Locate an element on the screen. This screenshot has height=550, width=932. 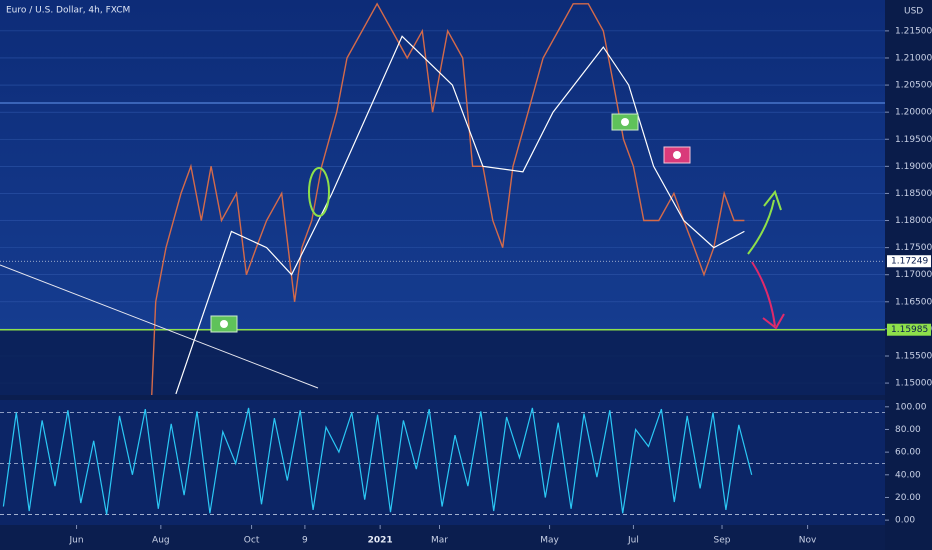
price-axis is located at coordinates (908, 275).